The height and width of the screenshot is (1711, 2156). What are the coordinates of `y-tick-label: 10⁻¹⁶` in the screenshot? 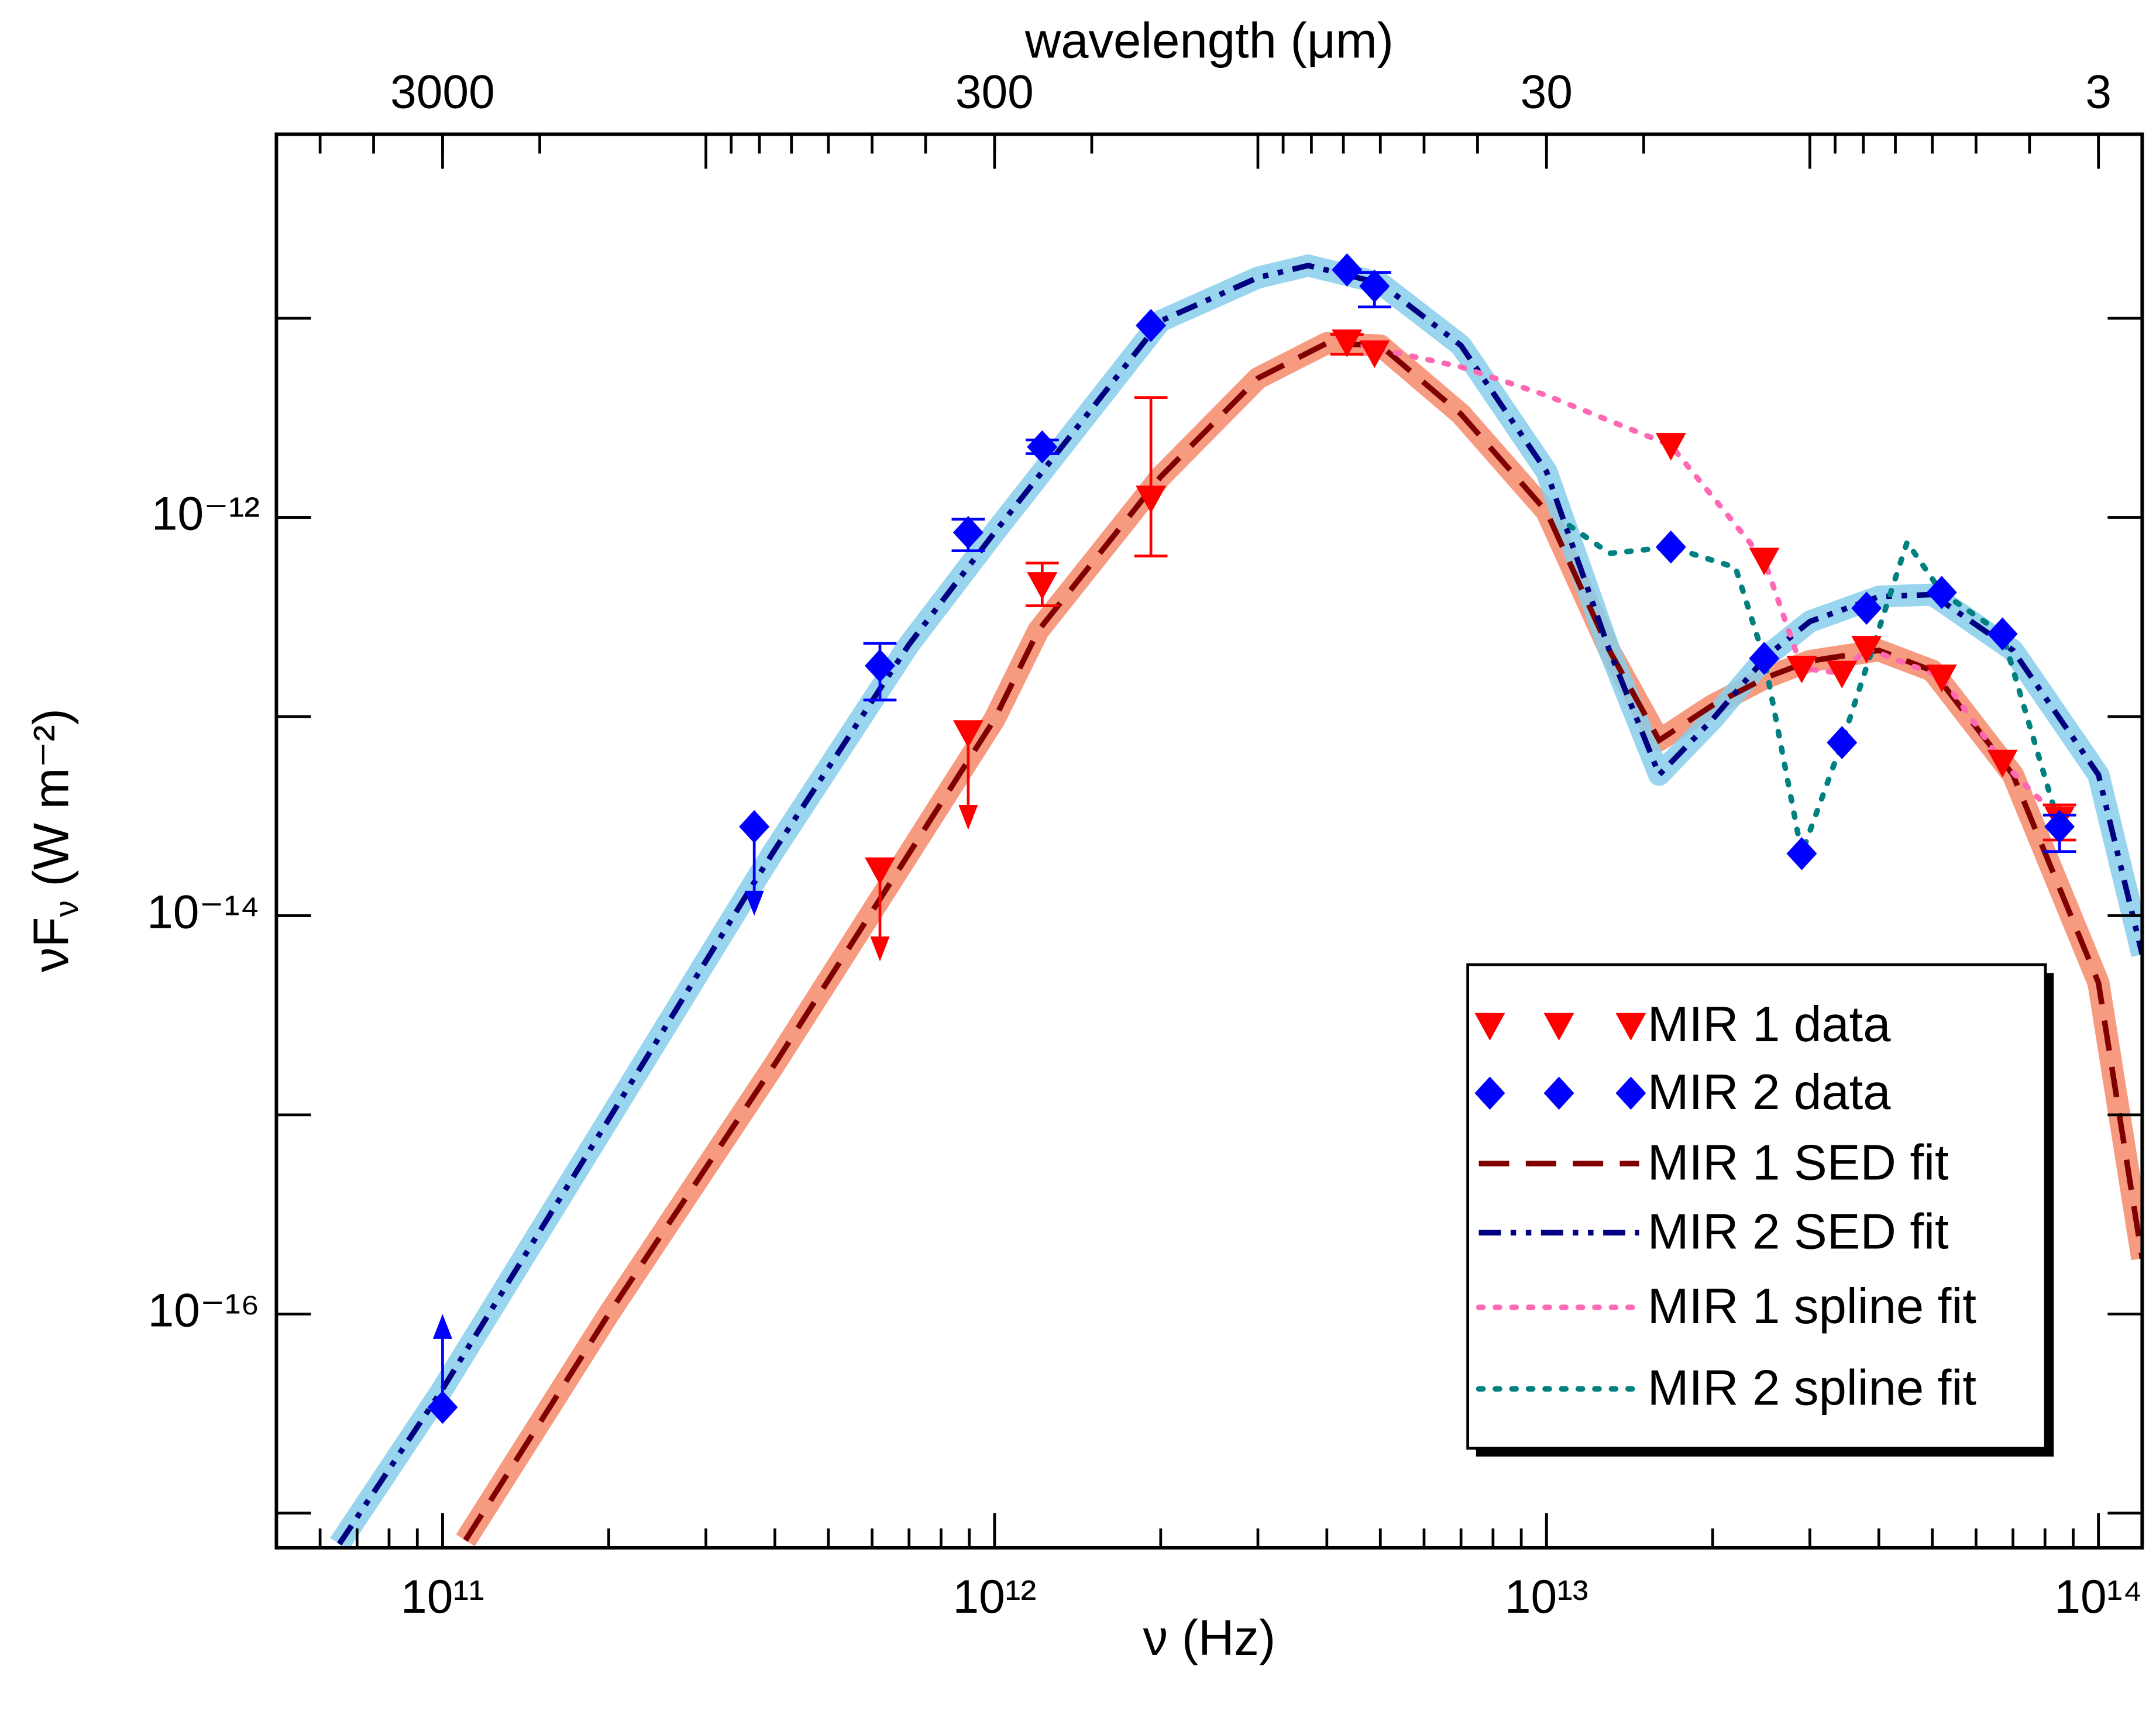 It's located at (204, 1311).